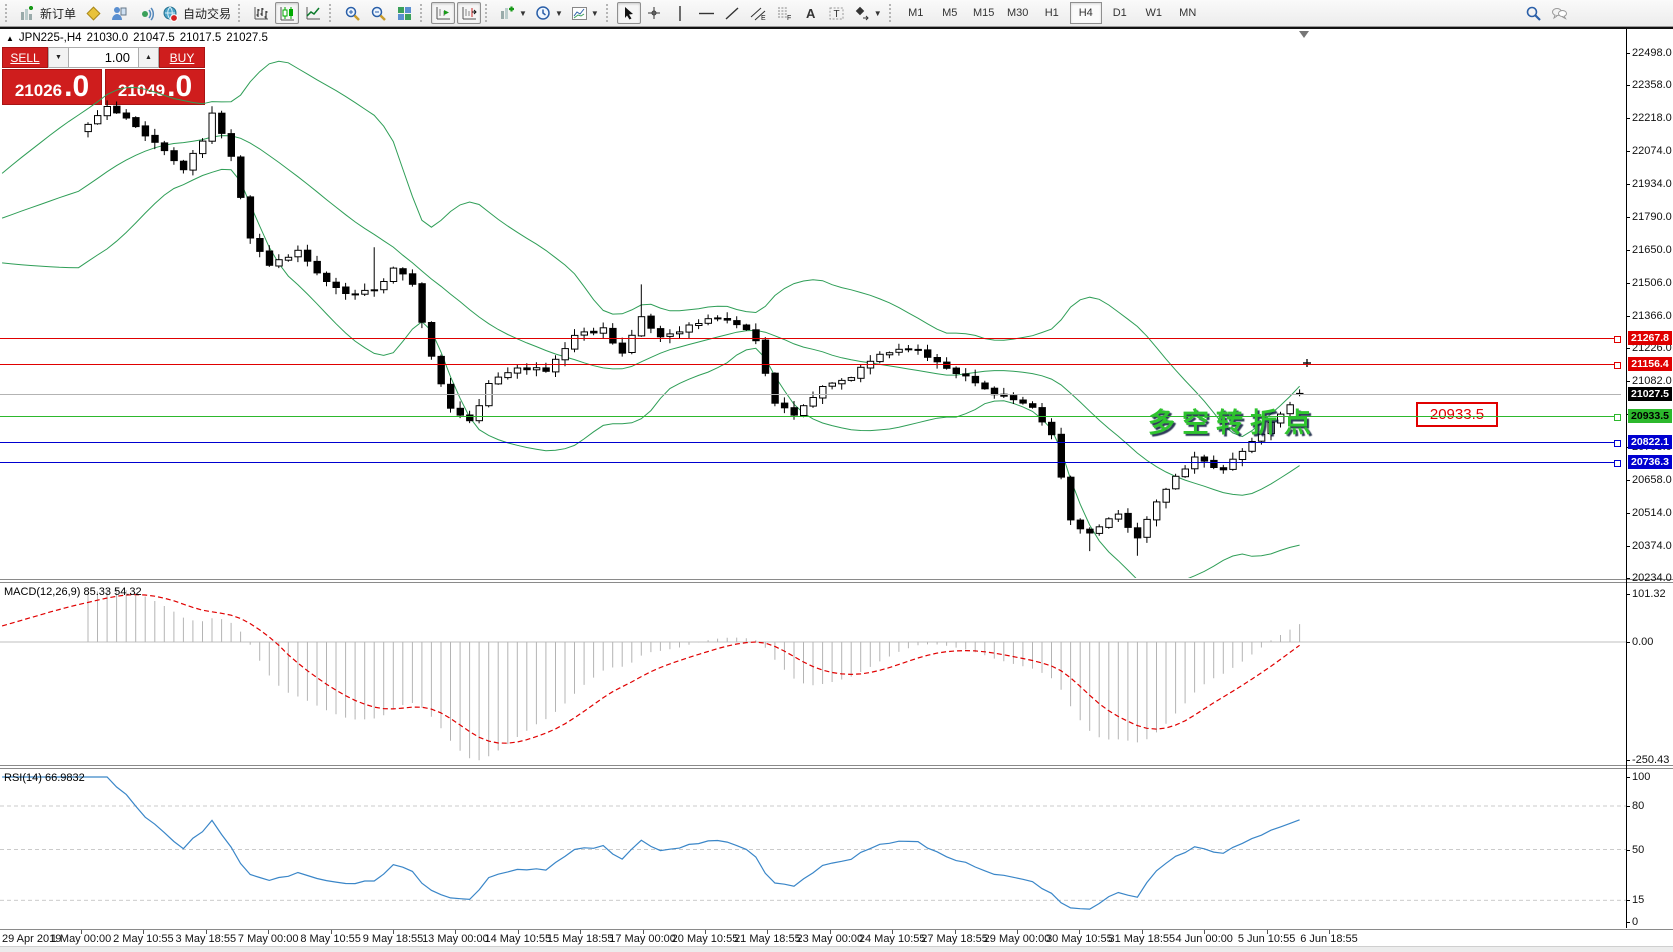 The height and width of the screenshot is (952, 1673). I want to click on bid-price-line, so click(810, 394).